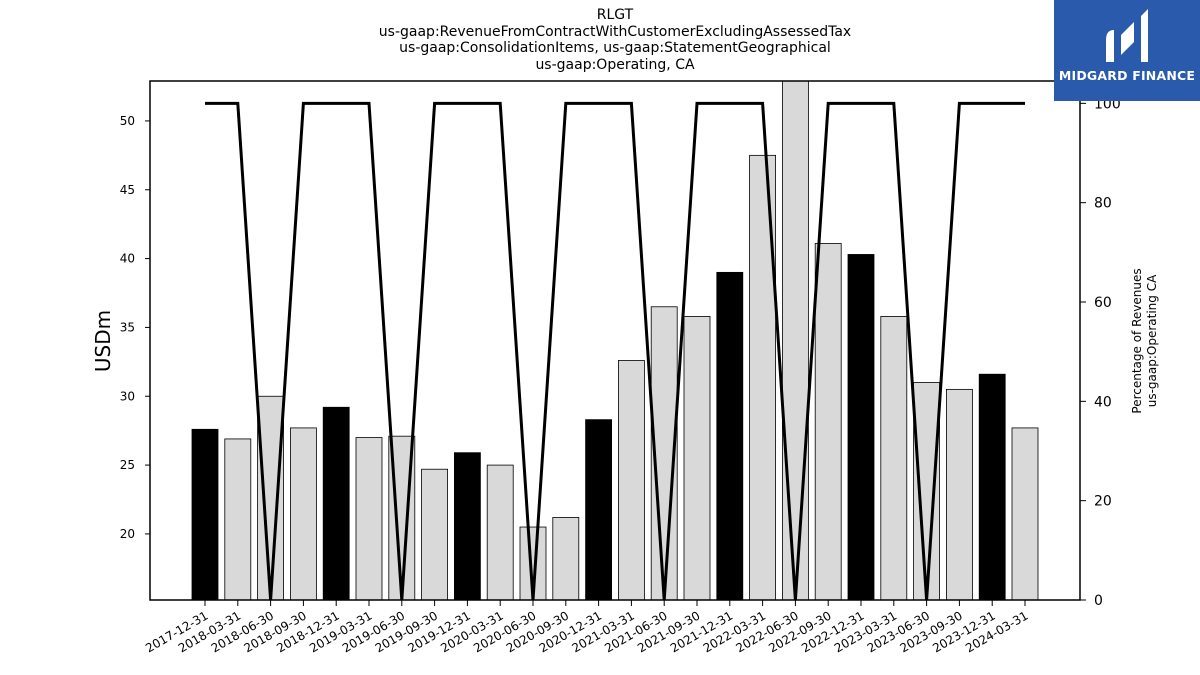 The height and width of the screenshot is (675, 1200). I want to click on y2-tick-label: 0, so click(1098, 601).